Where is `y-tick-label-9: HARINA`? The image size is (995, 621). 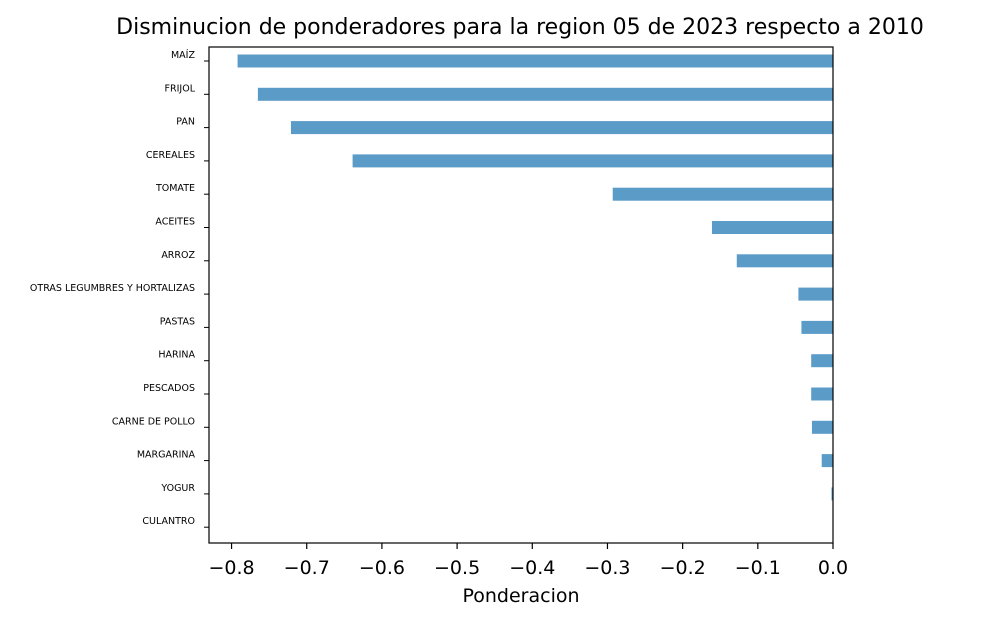
y-tick-label-9: HARINA is located at coordinates (176, 355).